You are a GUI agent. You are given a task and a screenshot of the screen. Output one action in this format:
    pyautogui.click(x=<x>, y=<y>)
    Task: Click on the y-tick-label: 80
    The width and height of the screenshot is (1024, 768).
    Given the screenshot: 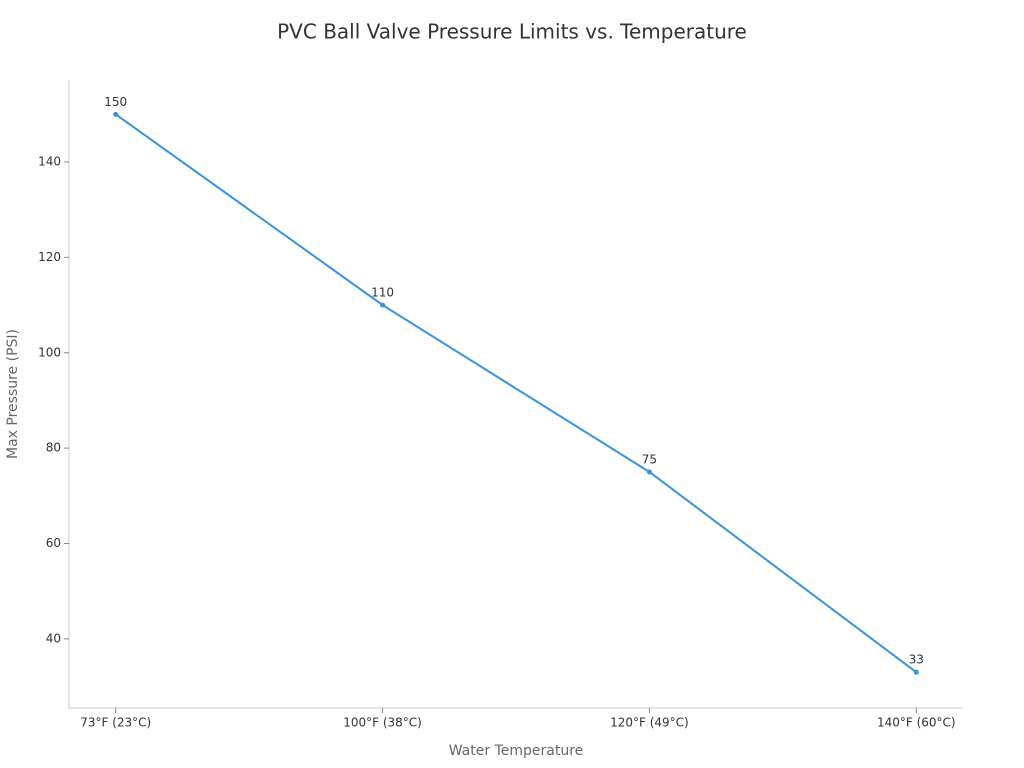 What is the action you would take?
    pyautogui.click(x=53, y=448)
    